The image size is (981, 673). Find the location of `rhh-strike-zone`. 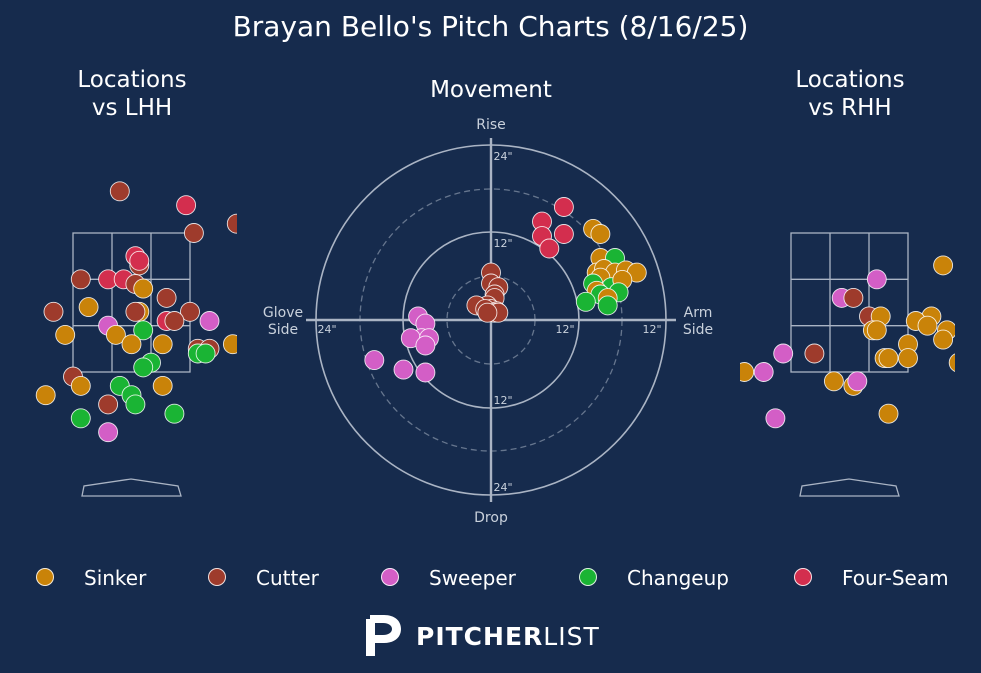

rhh-strike-zone is located at coordinates (849, 302).